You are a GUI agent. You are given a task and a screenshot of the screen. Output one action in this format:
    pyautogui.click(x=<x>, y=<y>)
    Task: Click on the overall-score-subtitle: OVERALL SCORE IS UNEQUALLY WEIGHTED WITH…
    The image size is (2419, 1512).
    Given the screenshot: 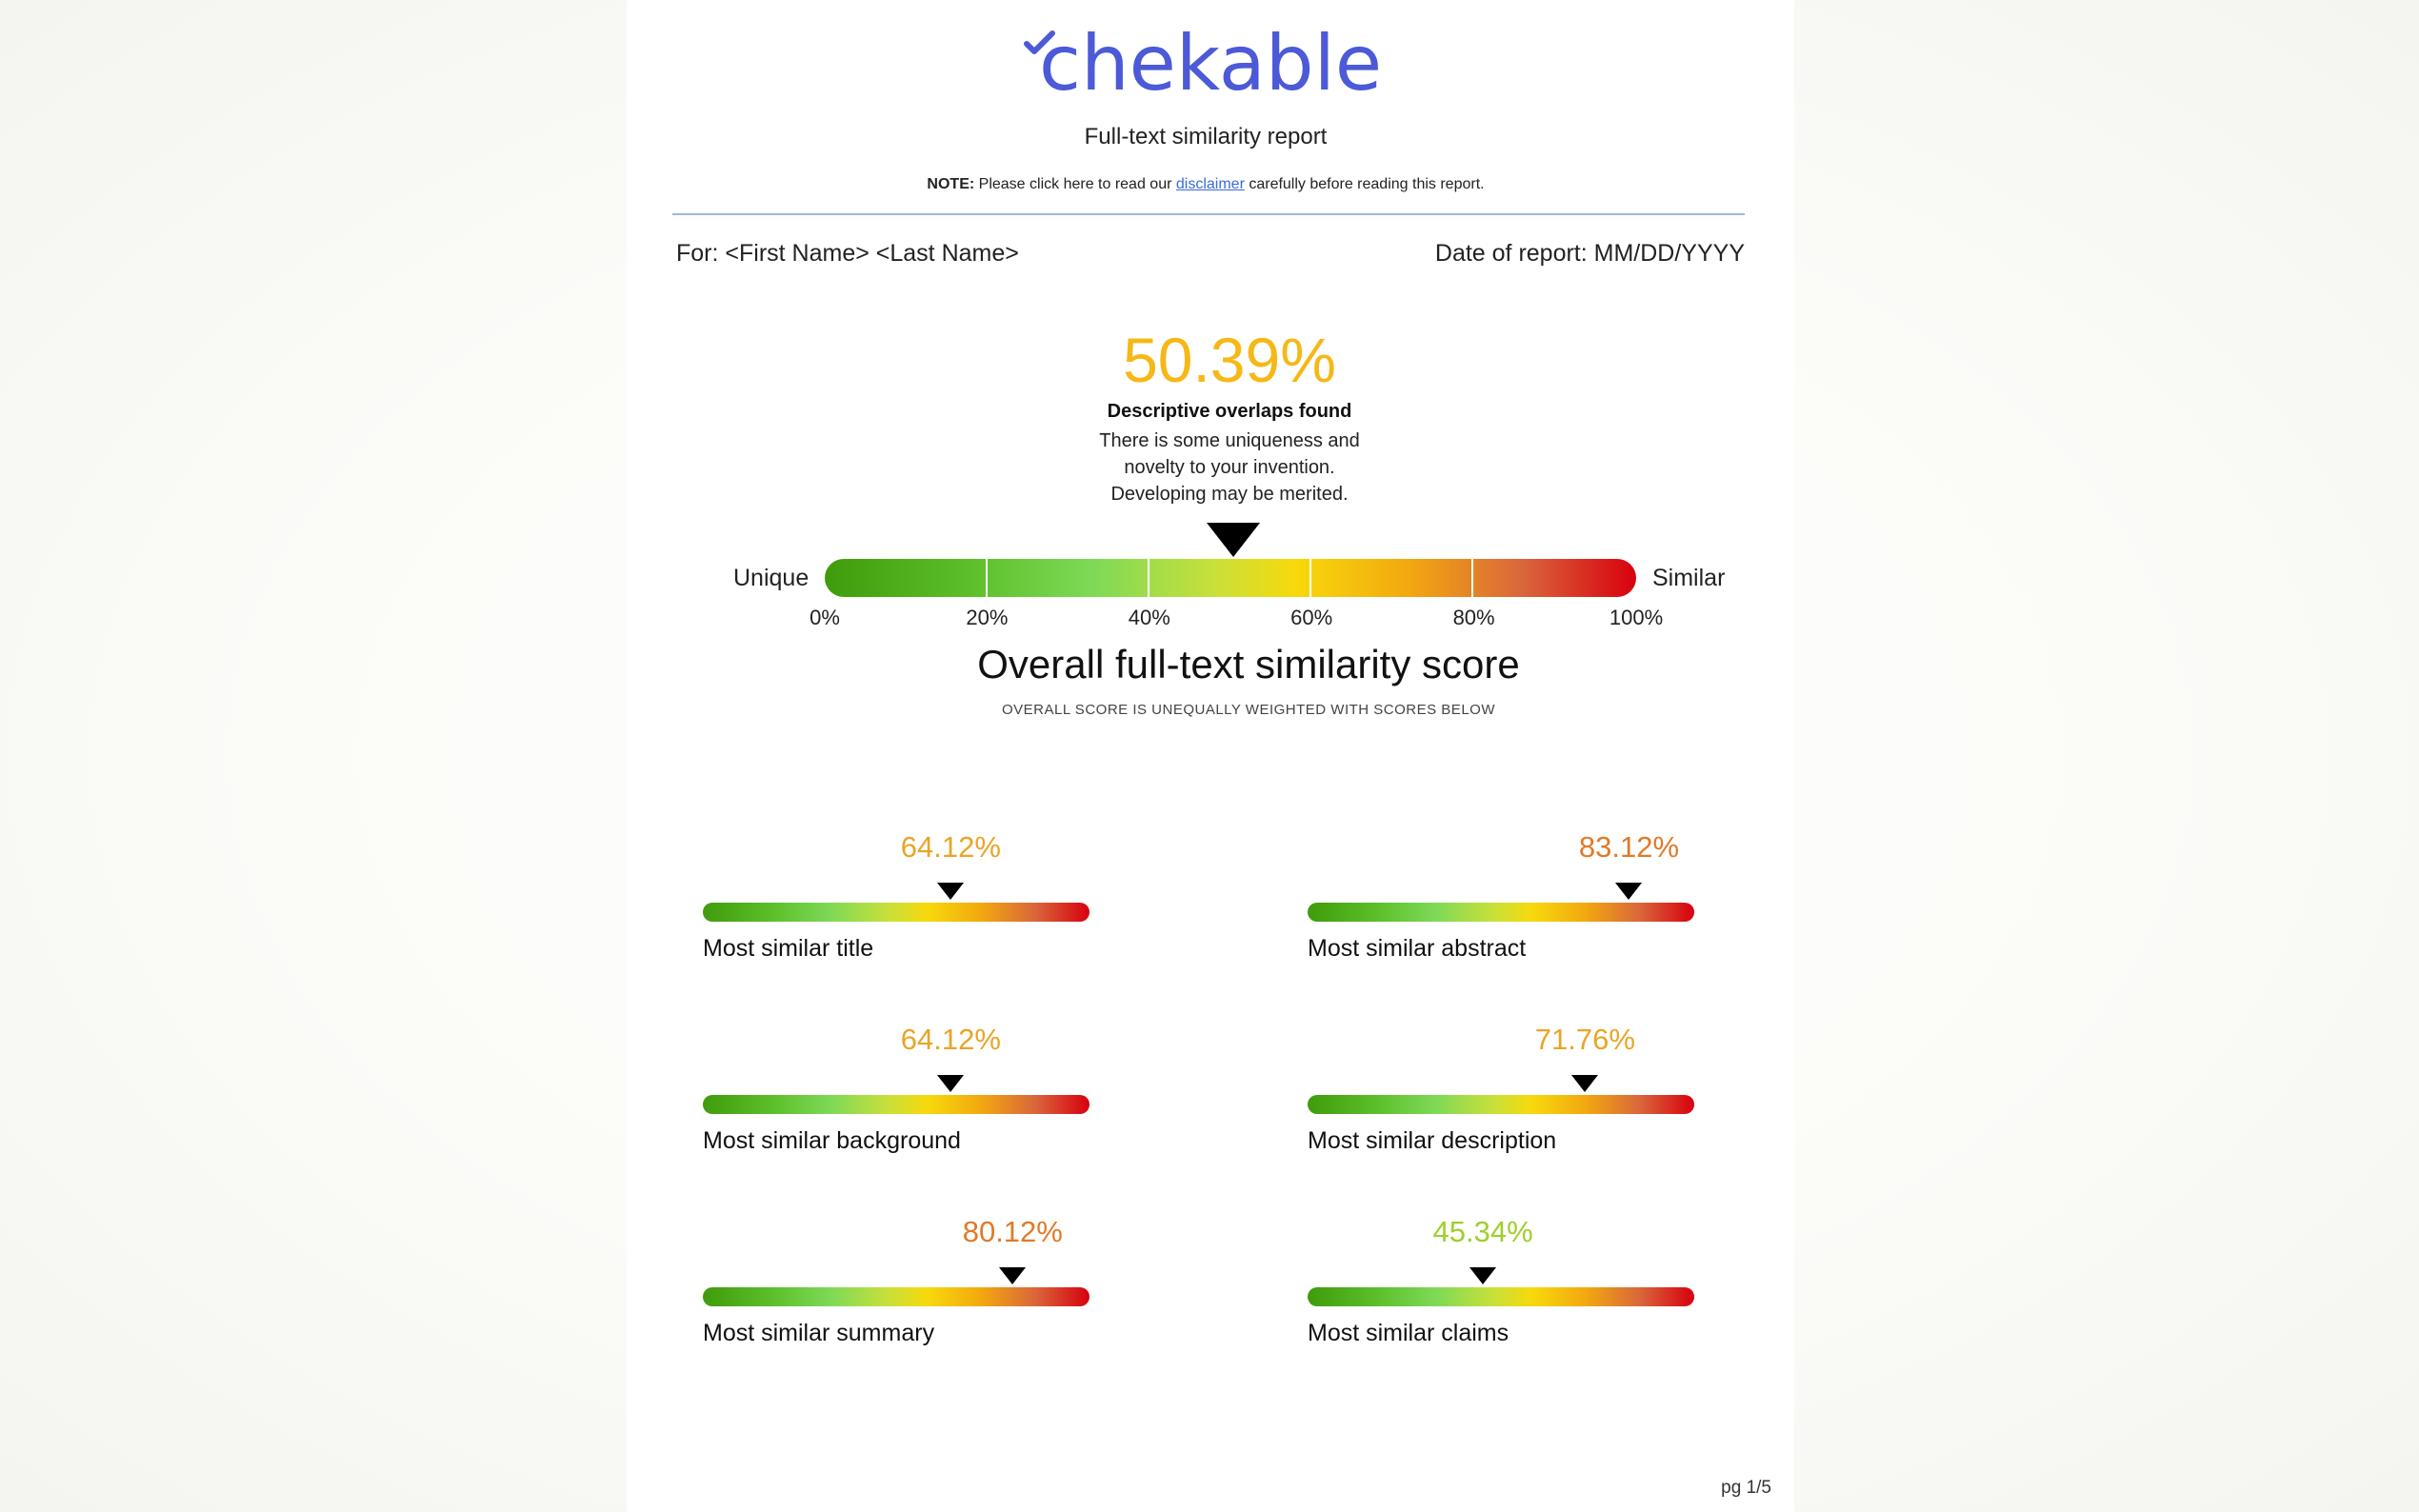 What is the action you would take?
    pyautogui.click(x=1248, y=710)
    